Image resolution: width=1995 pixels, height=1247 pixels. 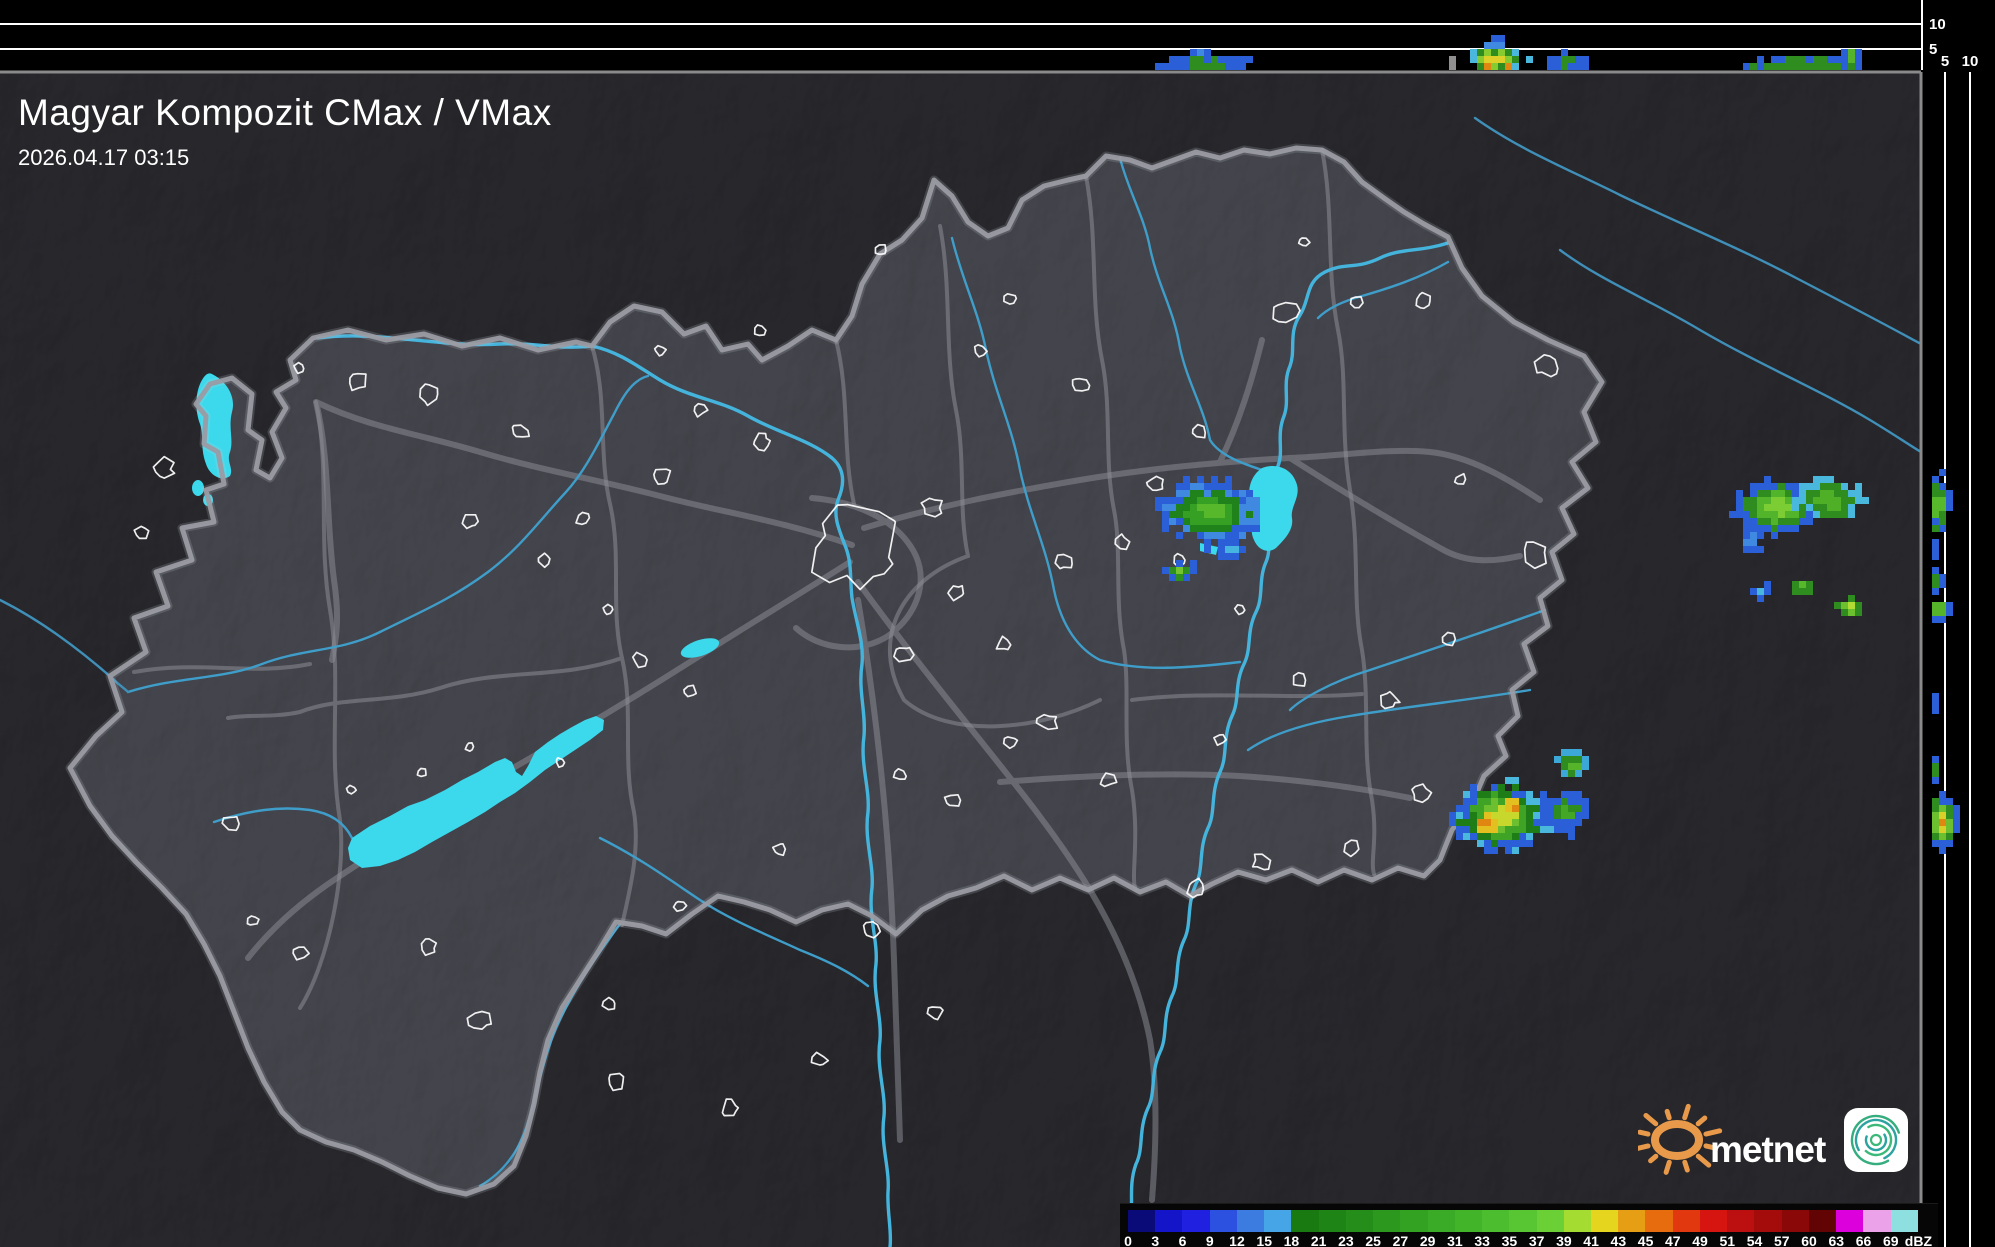 What do you see at coordinates (1970, 61) in the screenshot?
I see `right-axis-label-10: 10` at bounding box center [1970, 61].